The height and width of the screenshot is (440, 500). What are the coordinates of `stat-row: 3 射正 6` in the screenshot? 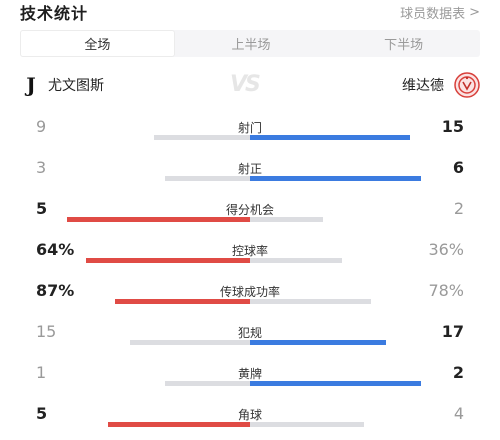 It's located at (250, 178).